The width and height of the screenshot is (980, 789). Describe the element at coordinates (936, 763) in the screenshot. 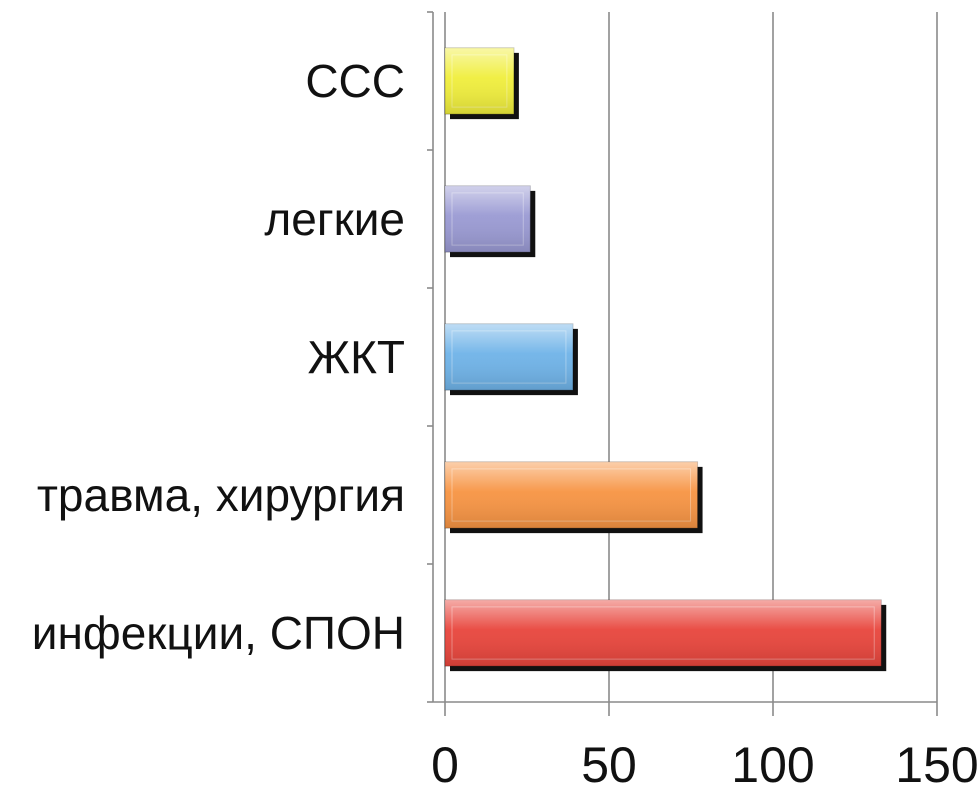

I see `x-tick-label: 150` at that location.